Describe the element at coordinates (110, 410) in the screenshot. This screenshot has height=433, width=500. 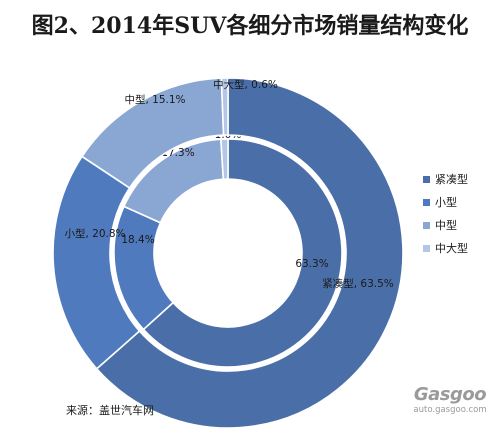
I see `source-note: 来源：盖世汽车网` at that location.